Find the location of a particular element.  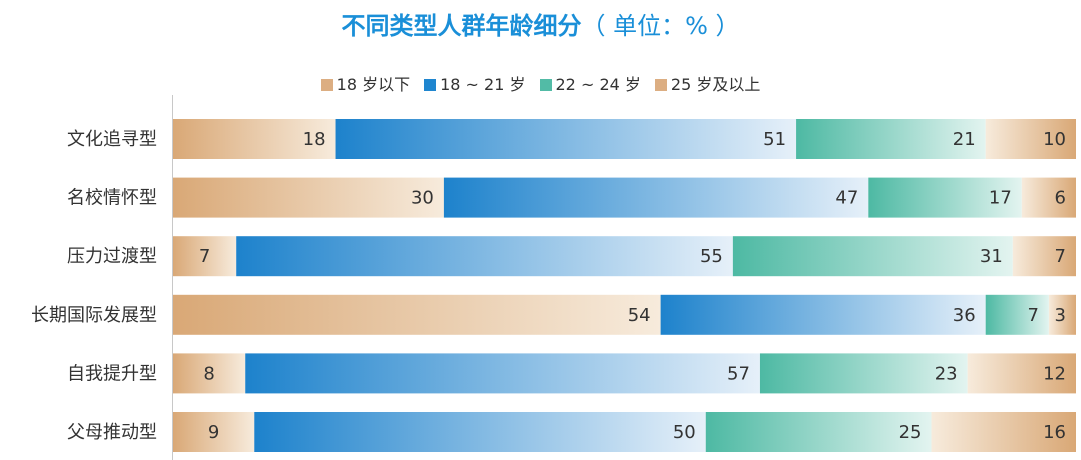

category-label: 自我提升型 is located at coordinates (112, 373).